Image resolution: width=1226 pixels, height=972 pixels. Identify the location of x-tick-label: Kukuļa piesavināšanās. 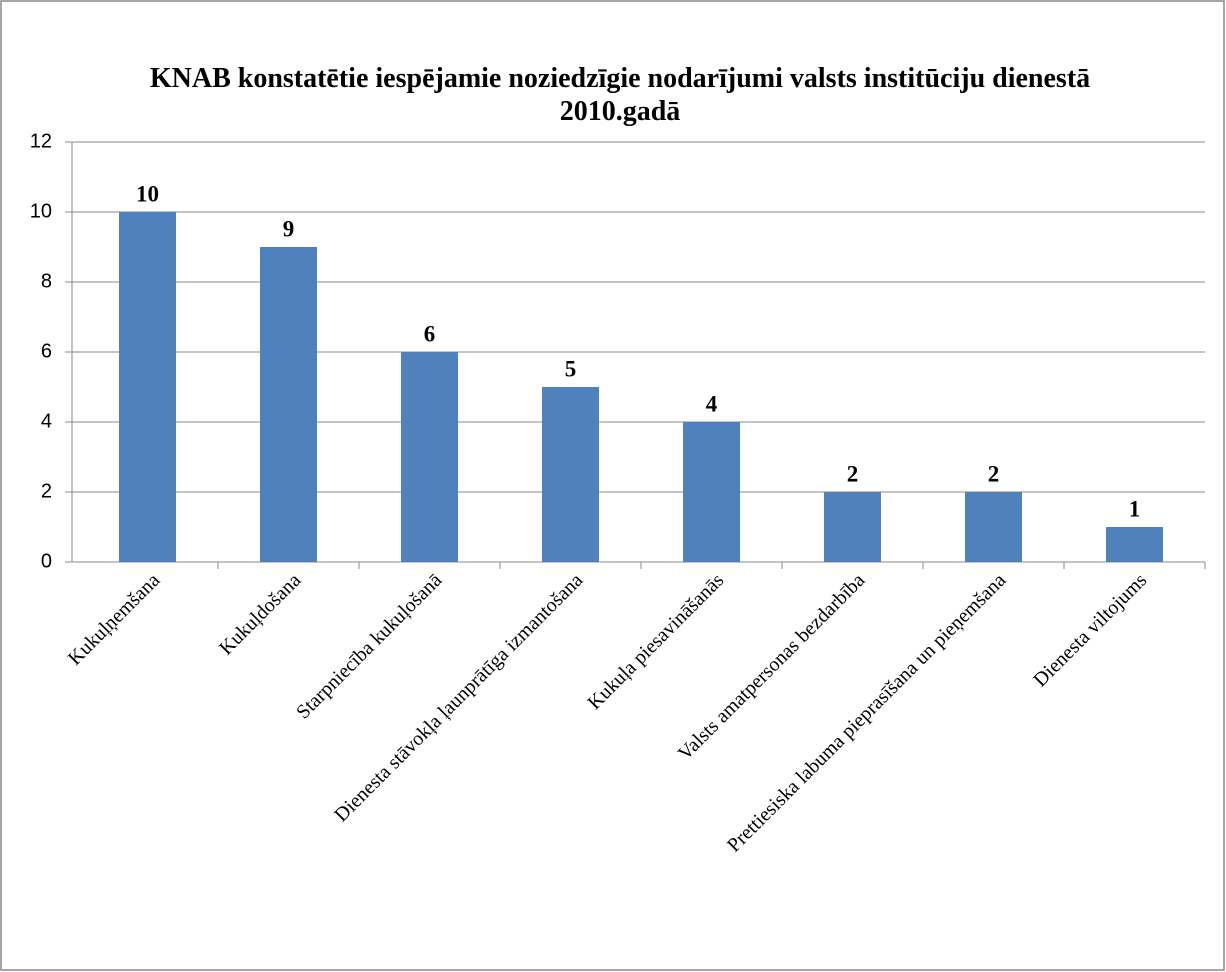
(656, 641).